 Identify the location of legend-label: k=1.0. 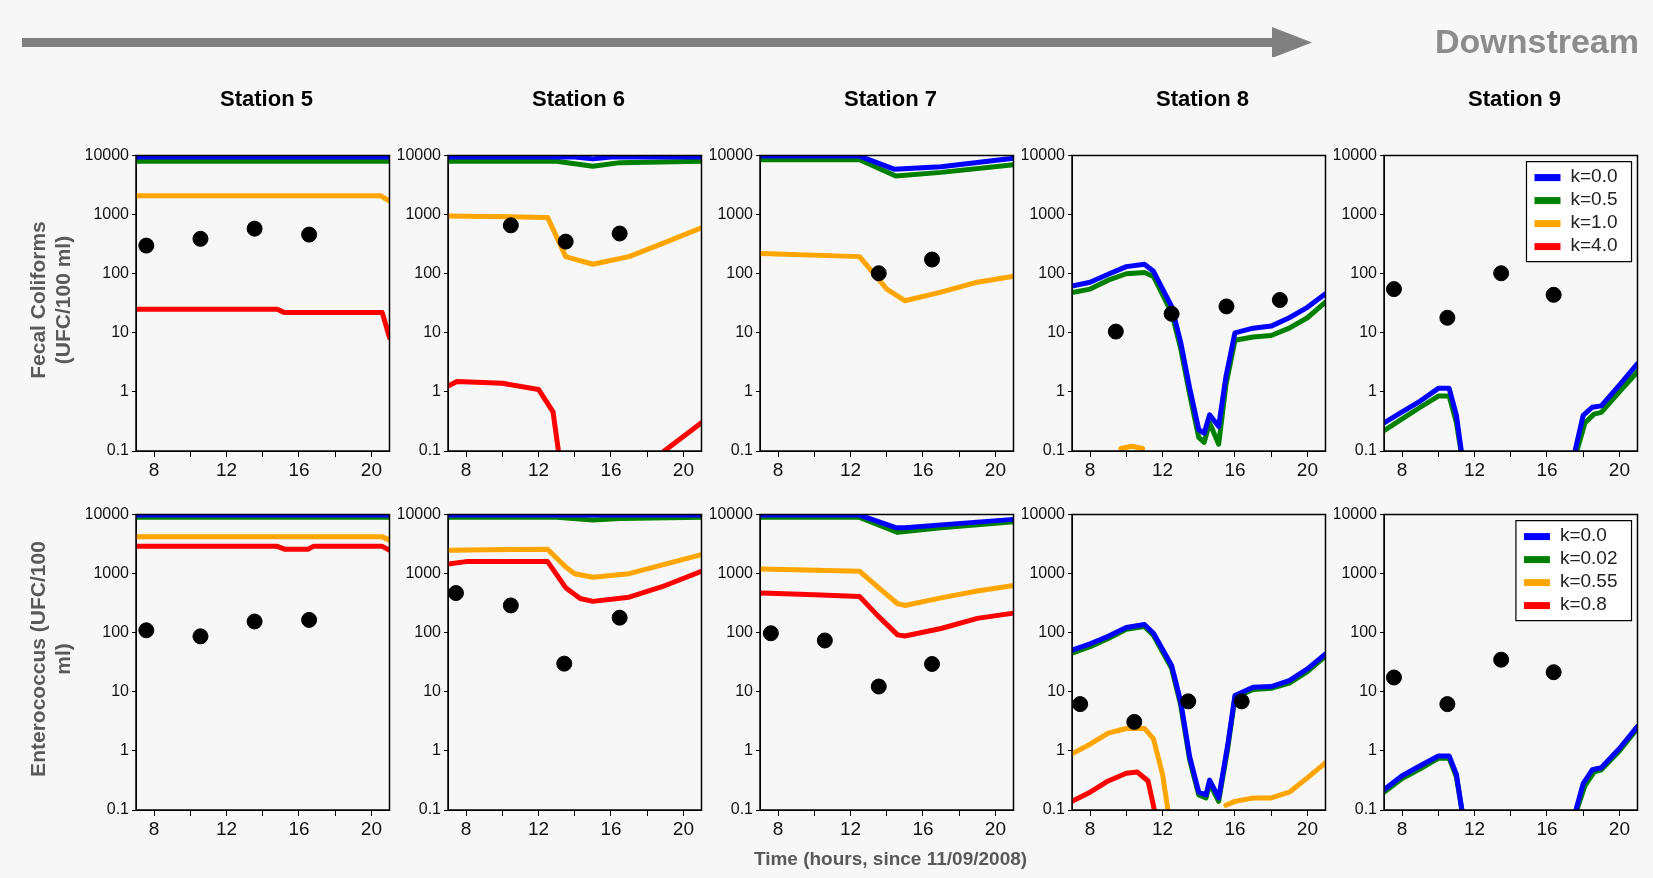
(1594, 222).